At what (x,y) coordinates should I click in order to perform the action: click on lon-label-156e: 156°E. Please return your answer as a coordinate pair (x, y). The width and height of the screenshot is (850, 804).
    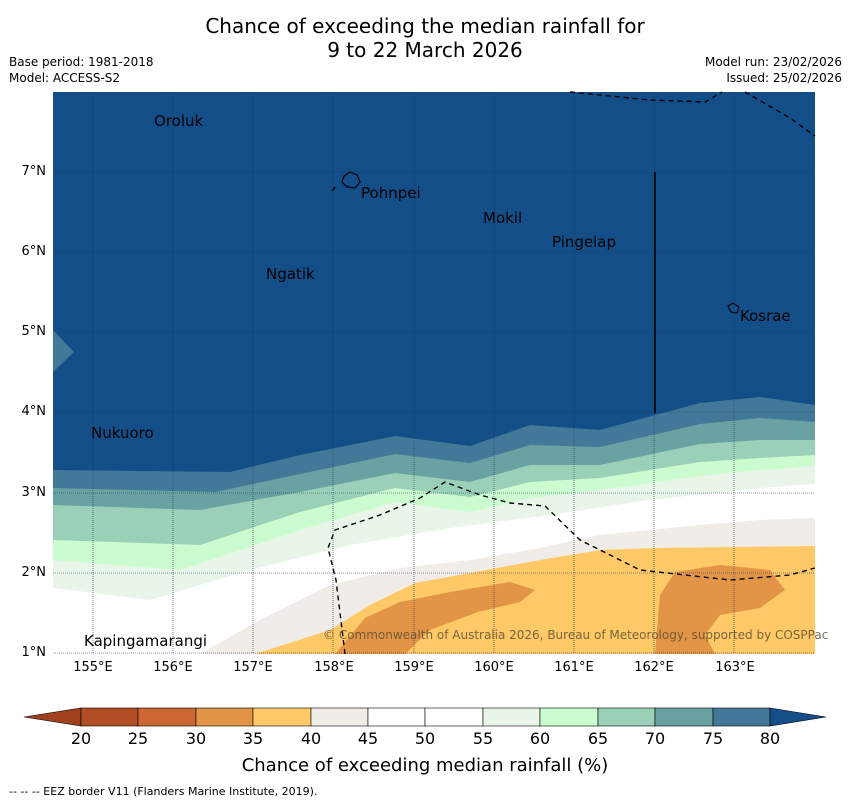
    Looking at the image, I should click on (173, 667).